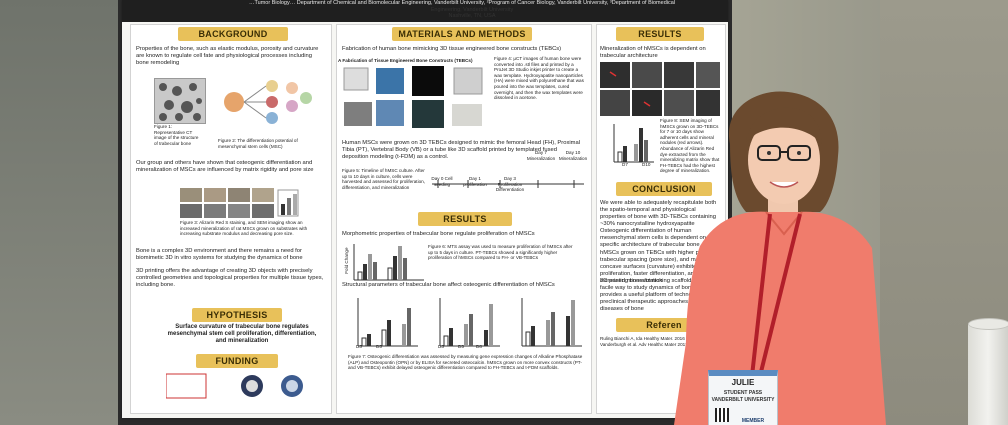  I want to click on badge-name: JULIE, so click(743, 382).